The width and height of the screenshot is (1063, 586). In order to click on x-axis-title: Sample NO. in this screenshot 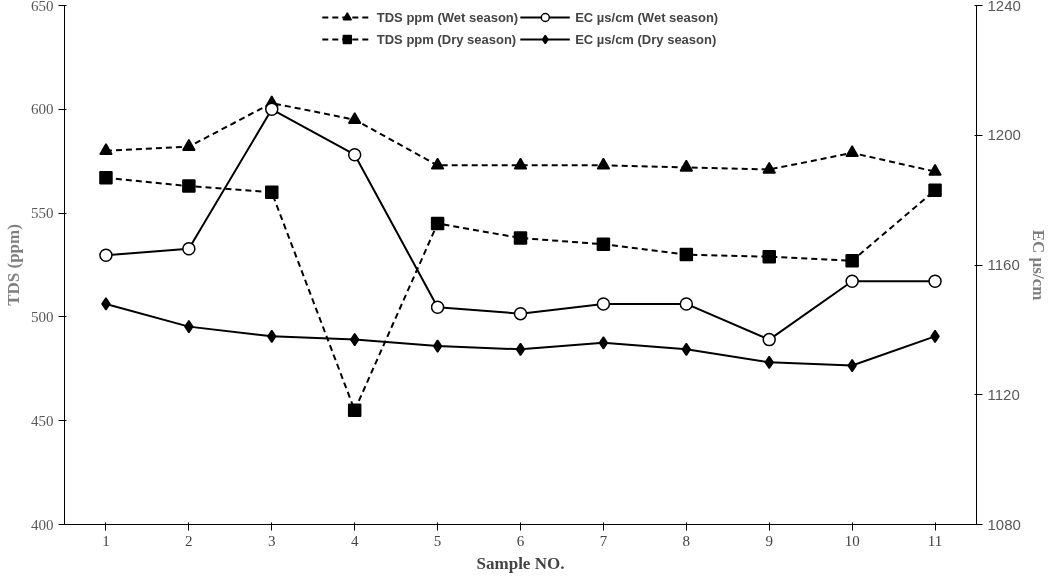, I will do `click(520, 563)`.